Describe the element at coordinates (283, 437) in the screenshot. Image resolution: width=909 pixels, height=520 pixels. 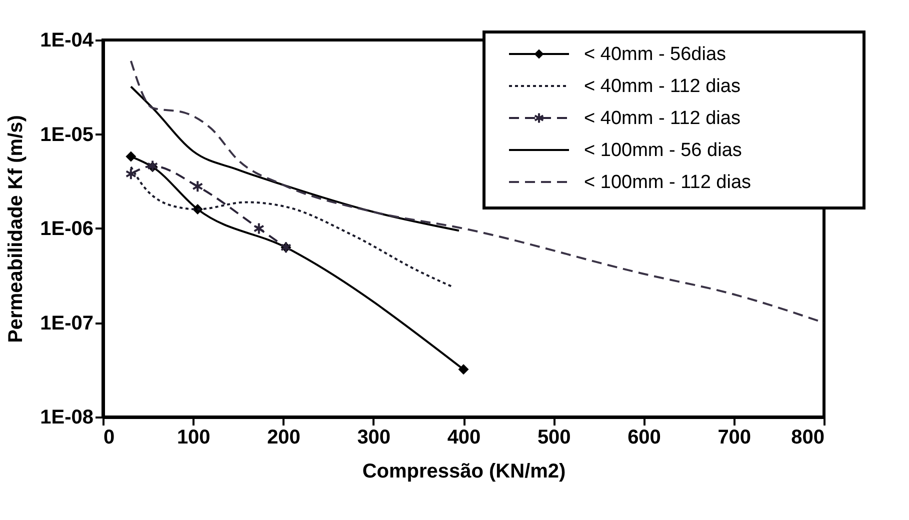
I see `x-tick-label: 200` at that location.